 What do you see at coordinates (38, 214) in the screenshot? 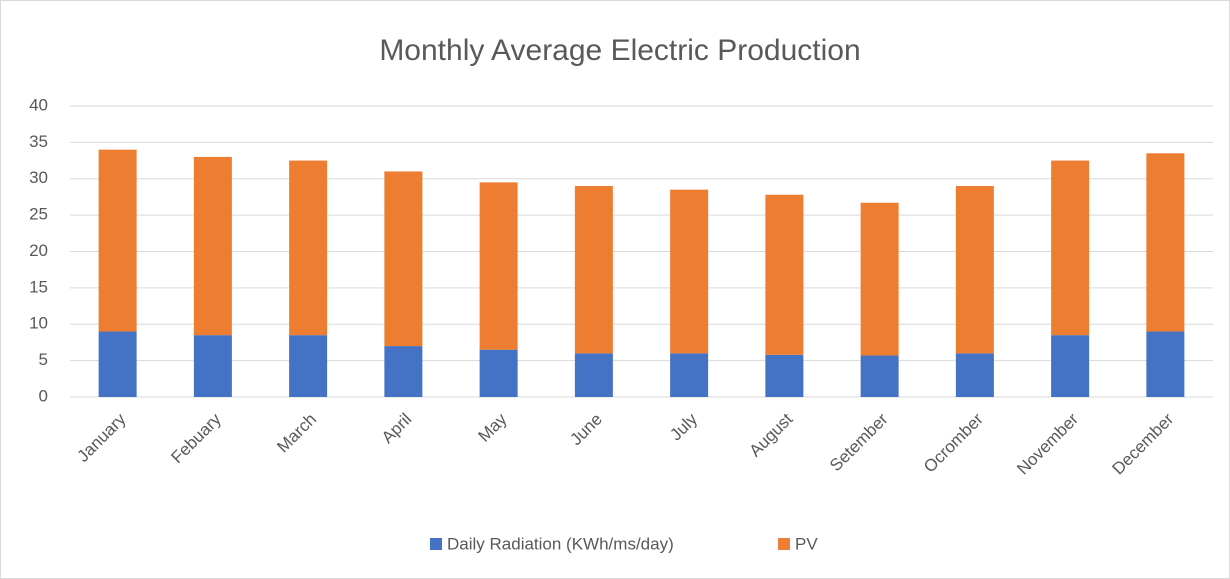
I see `y-tick-label: 25` at bounding box center [38, 214].